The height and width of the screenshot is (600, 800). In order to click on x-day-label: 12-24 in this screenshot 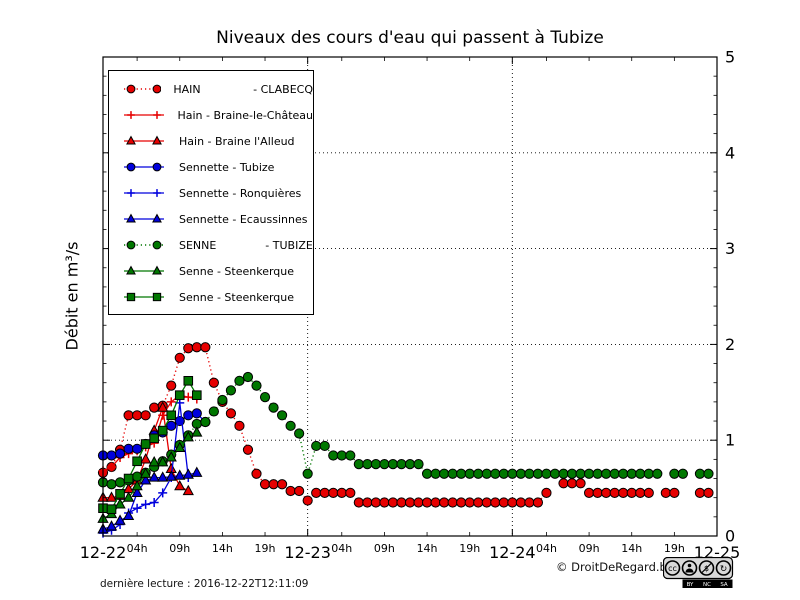, I will do `click(512, 552)`.